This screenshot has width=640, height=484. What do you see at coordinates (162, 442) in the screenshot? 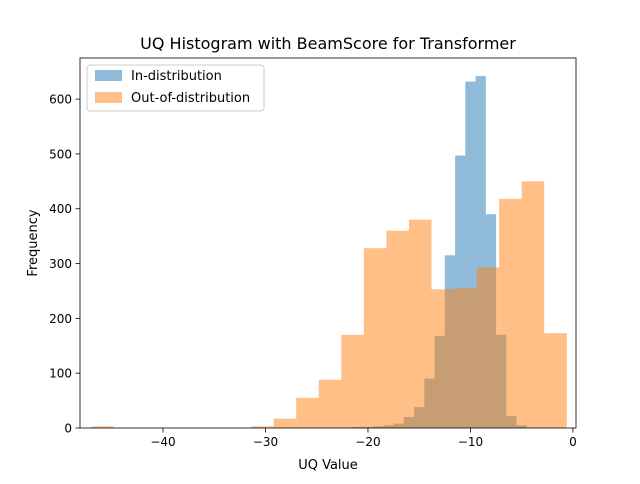
I see `x-tick-label: −40` at bounding box center [162, 442].